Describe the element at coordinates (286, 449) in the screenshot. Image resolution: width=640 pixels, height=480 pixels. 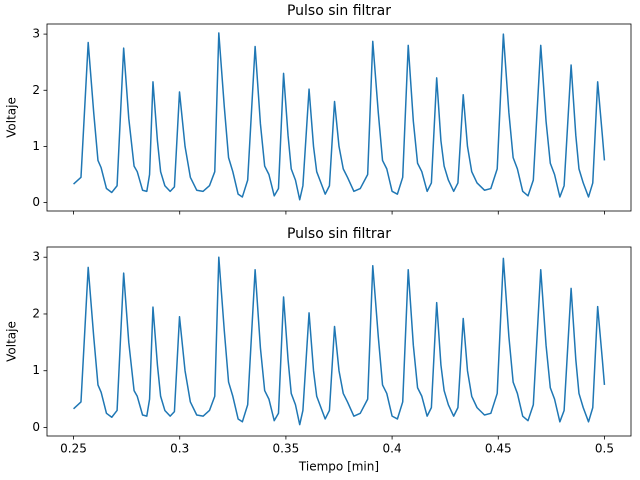
I see `x-tick-label: 0.35` at that location.